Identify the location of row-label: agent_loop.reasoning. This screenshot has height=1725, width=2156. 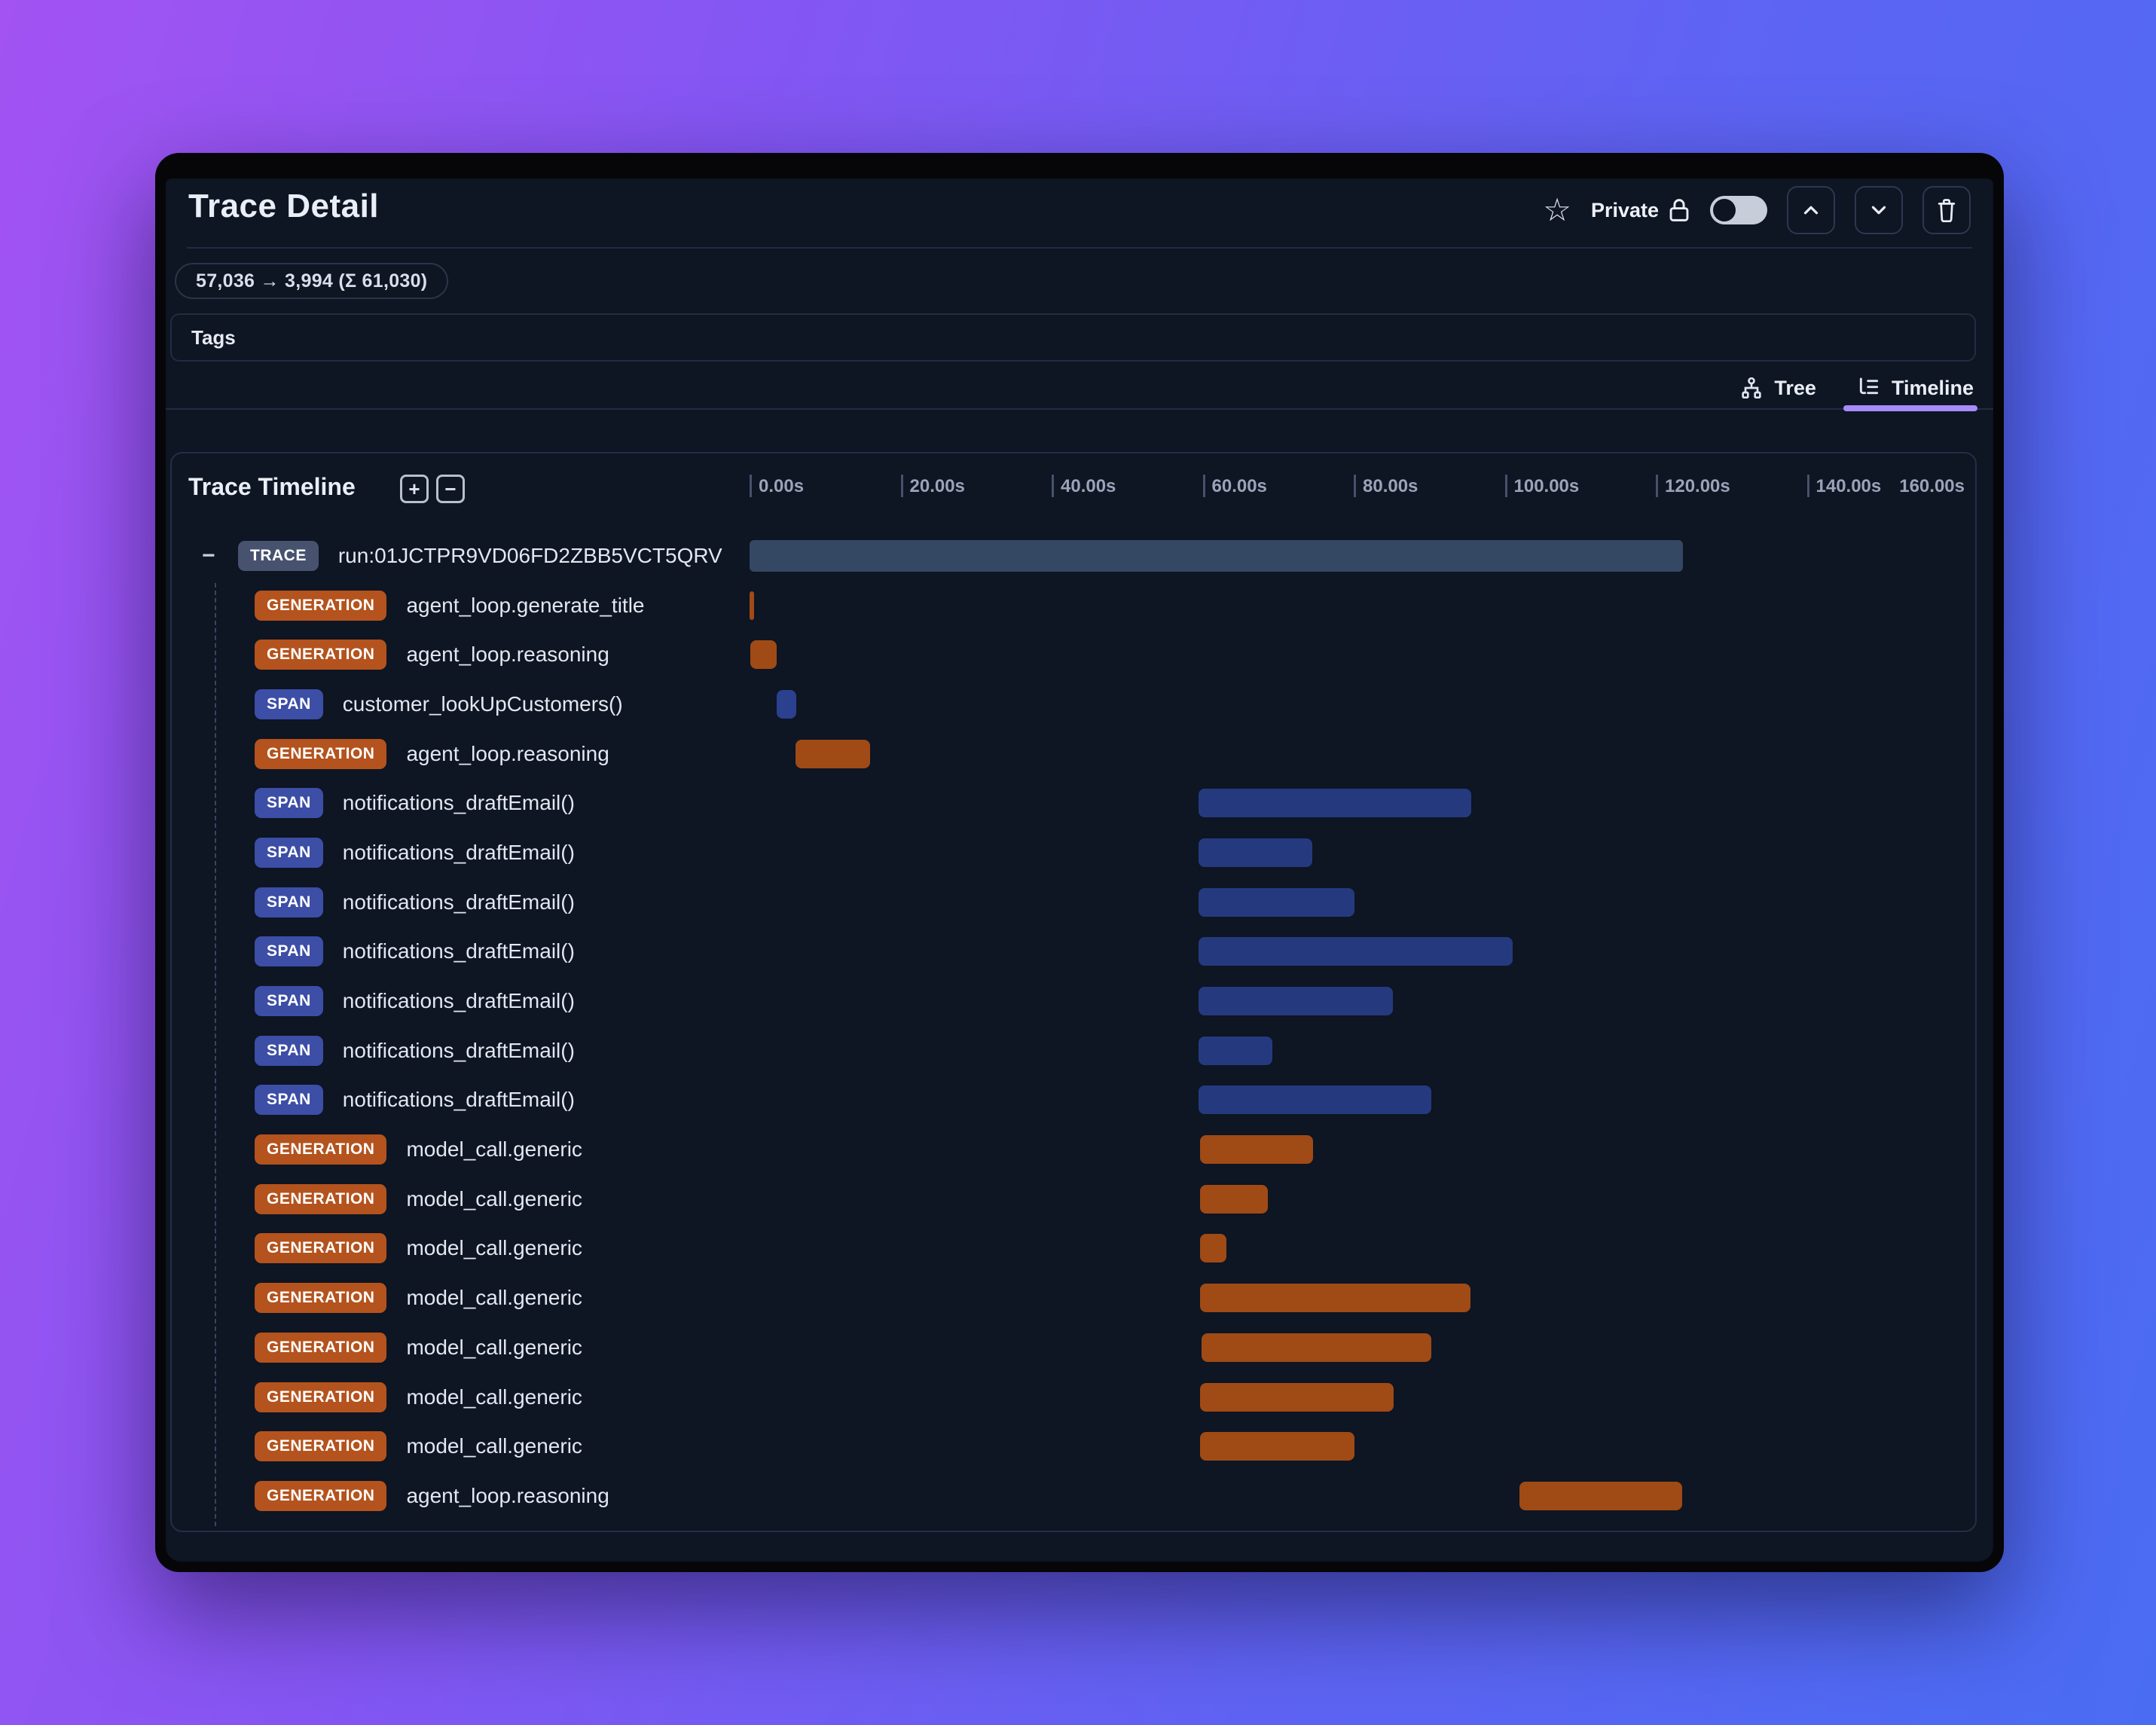
(507, 753).